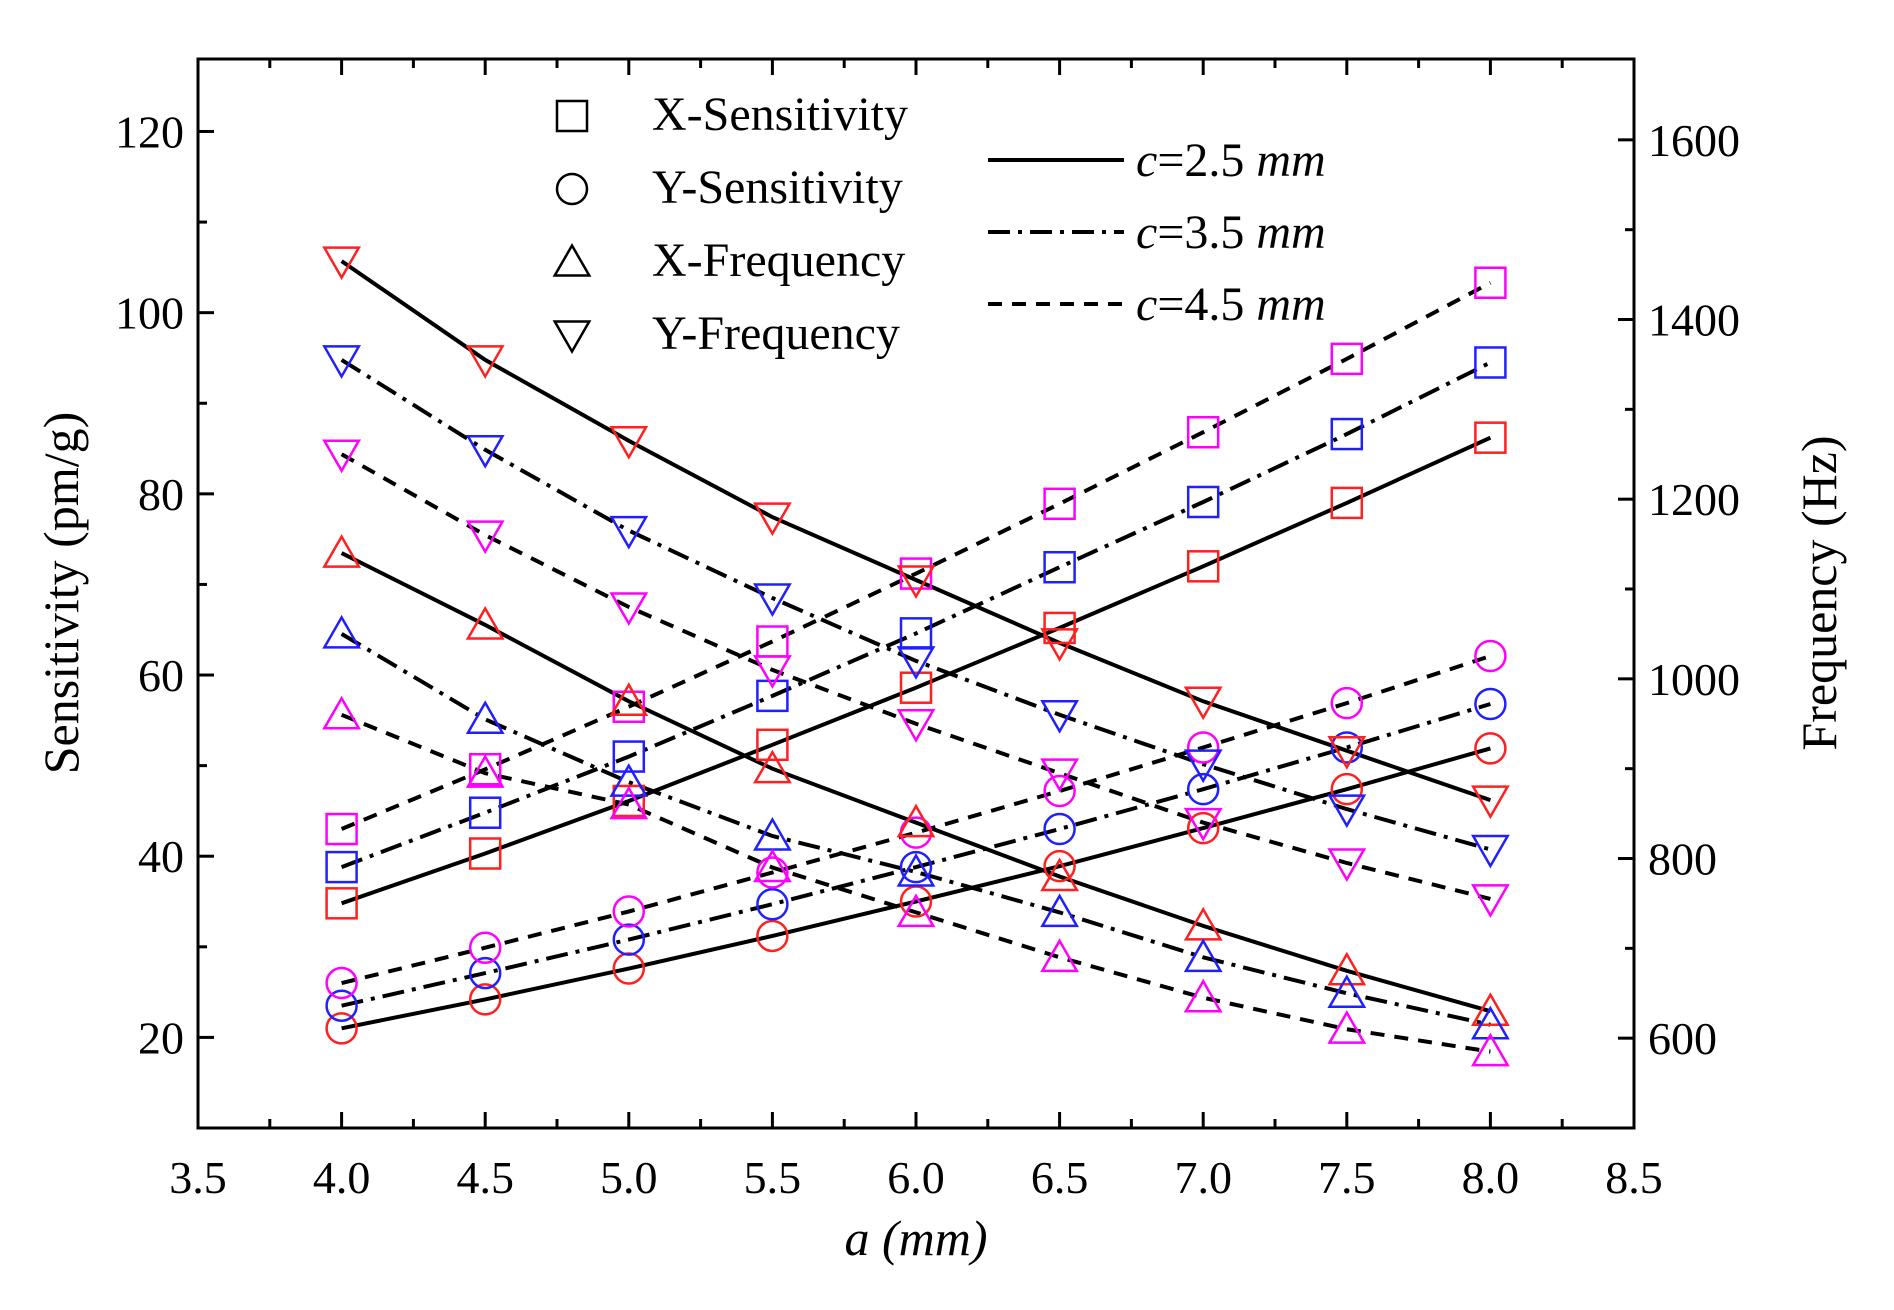  I want to click on y-right-axis-title: Frequency (Hz), so click(1819, 592).